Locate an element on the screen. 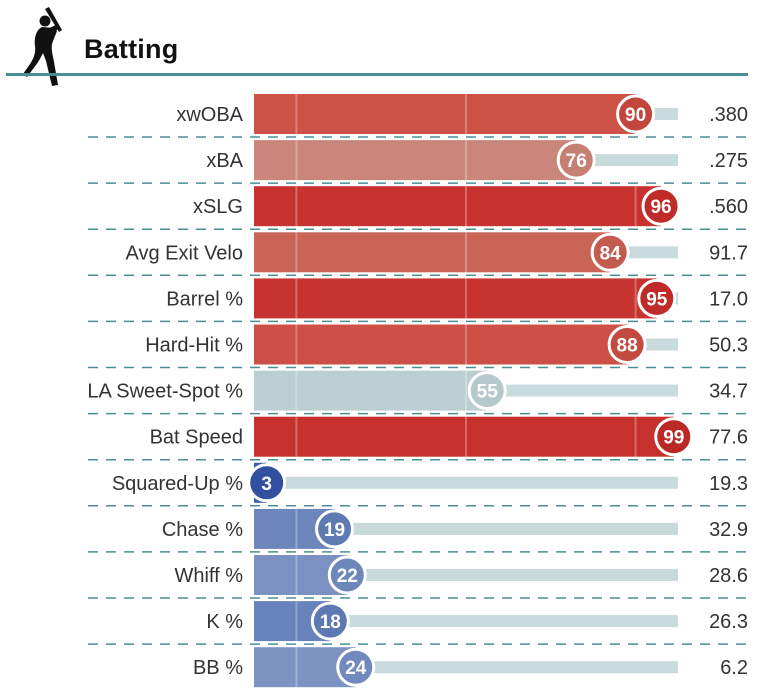  metric-label: xSLG is located at coordinates (218, 207).